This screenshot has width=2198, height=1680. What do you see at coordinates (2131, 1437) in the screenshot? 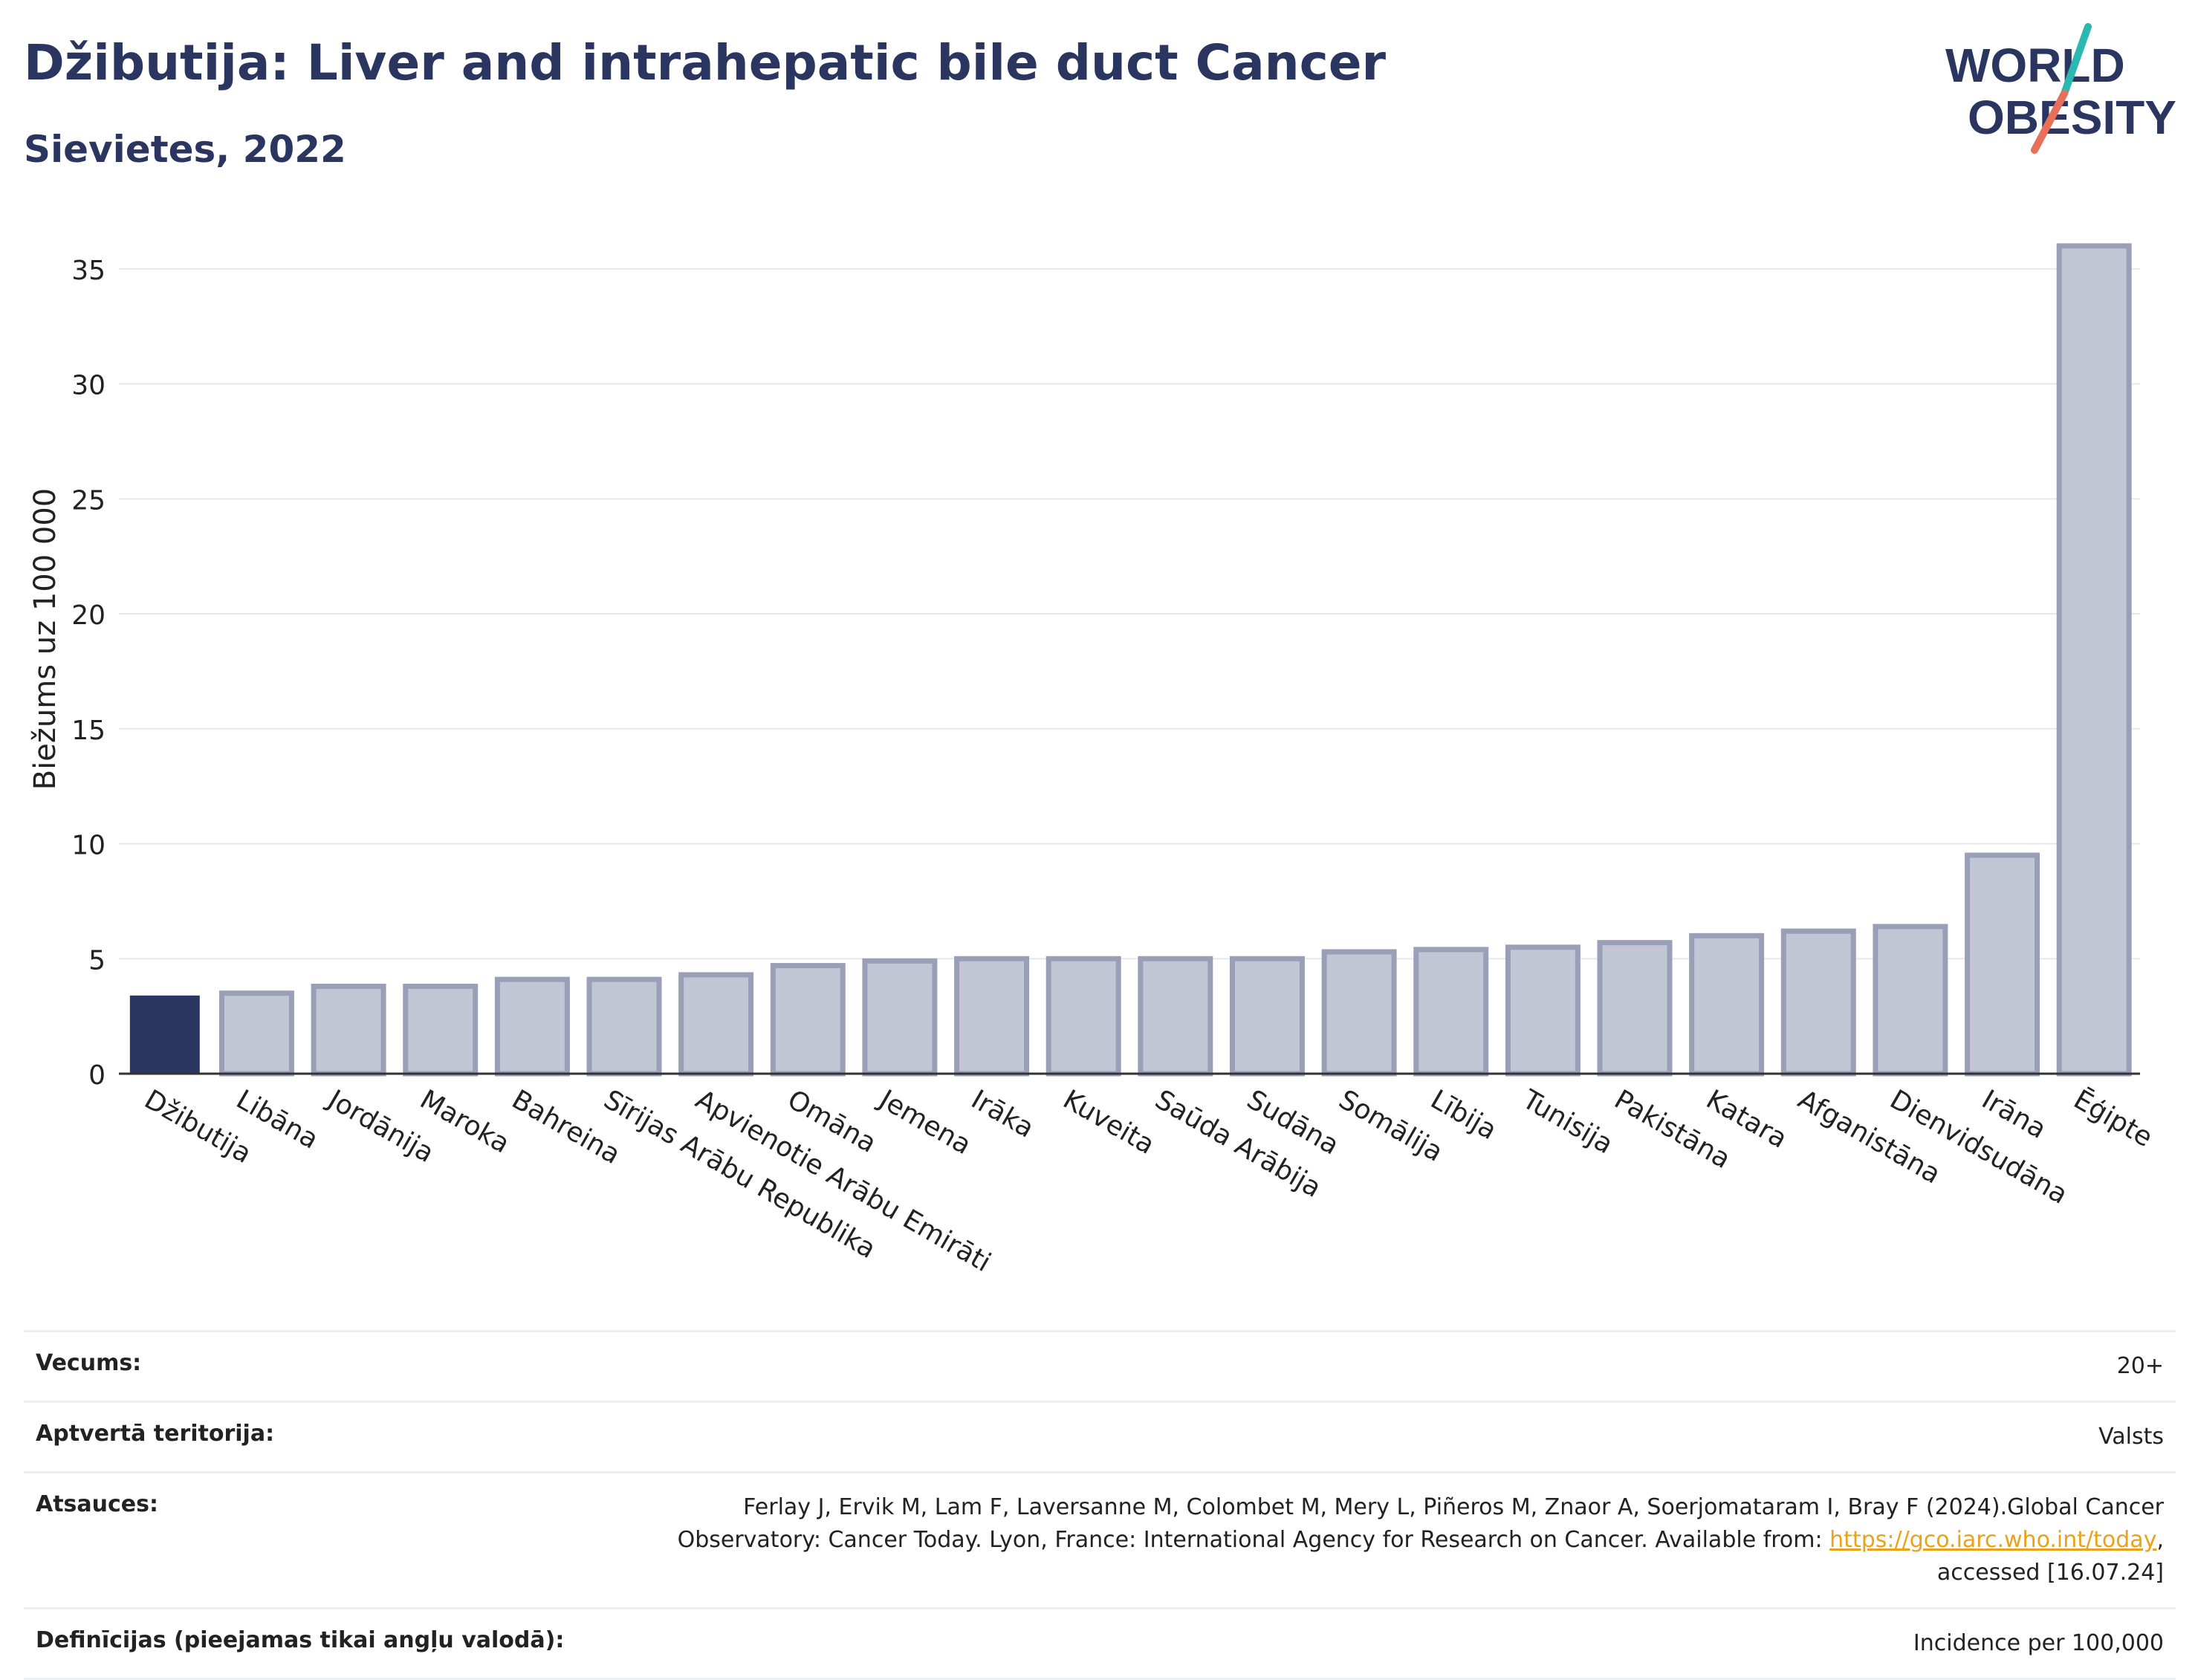
I see `territory-value: Valsts` at bounding box center [2131, 1437].